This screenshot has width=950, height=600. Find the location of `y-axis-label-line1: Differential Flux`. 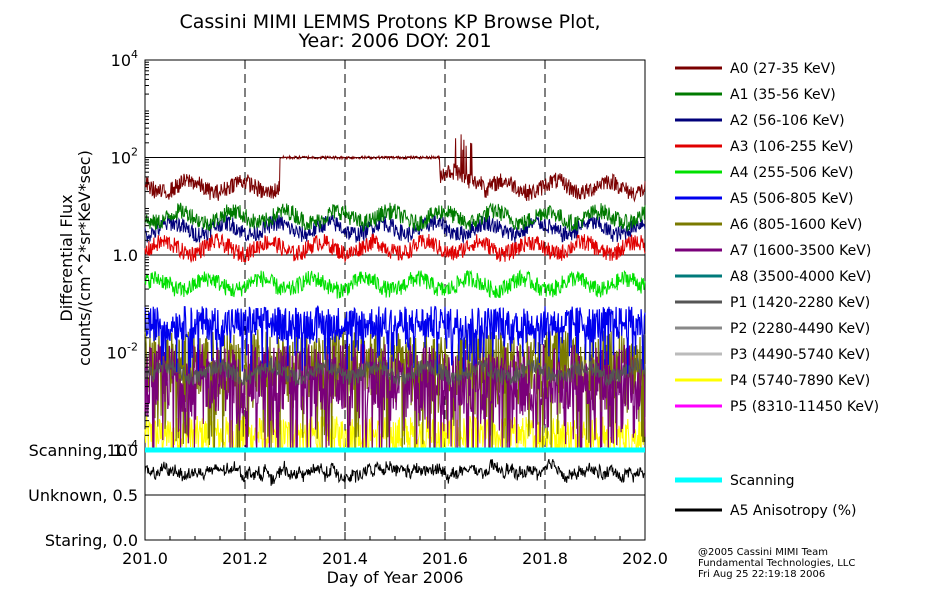

y-axis-label-line1: Differential Flux is located at coordinates (66, 257).